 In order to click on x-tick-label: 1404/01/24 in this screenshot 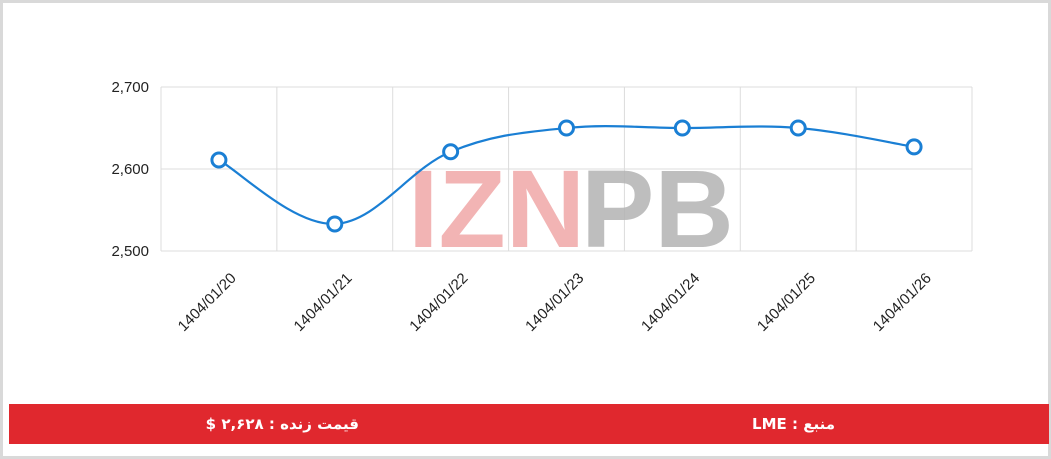, I will do `click(670, 302)`.